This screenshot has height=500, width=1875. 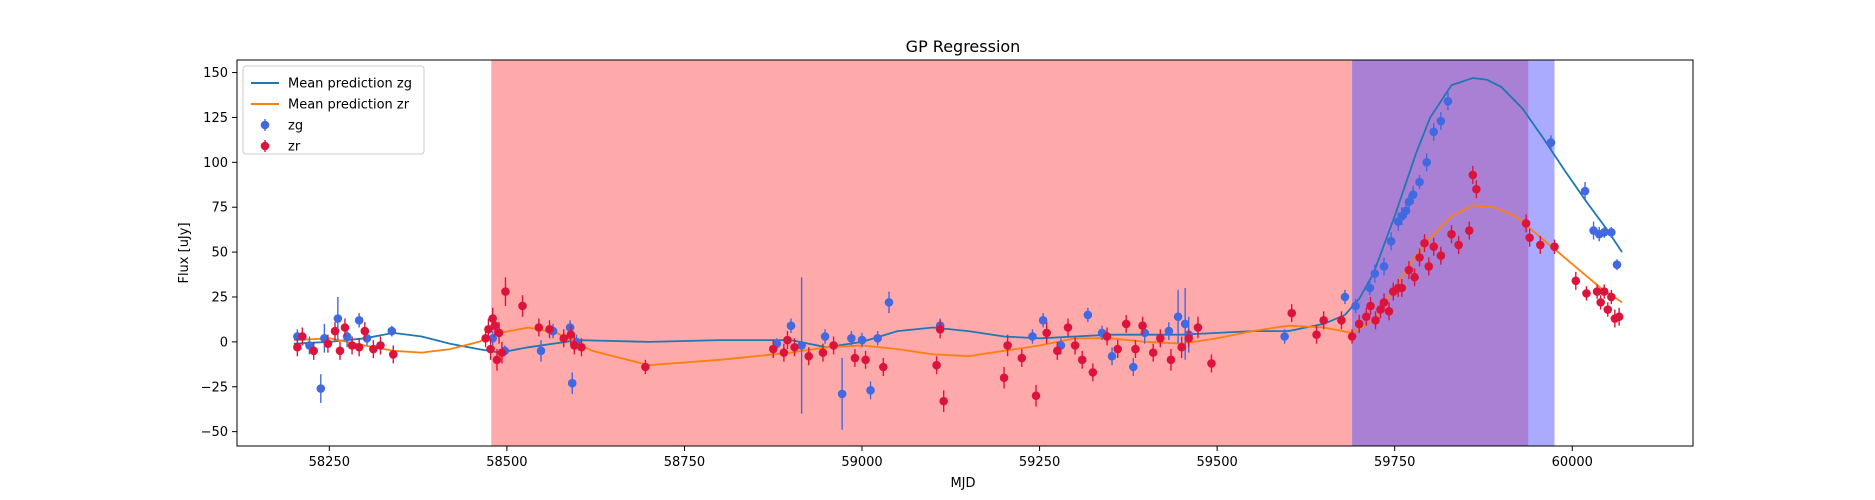 What do you see at coordinates (214, 387) in the screenshot?
I see `y-tick-label-1: −25` at bounding box center [214, 387].